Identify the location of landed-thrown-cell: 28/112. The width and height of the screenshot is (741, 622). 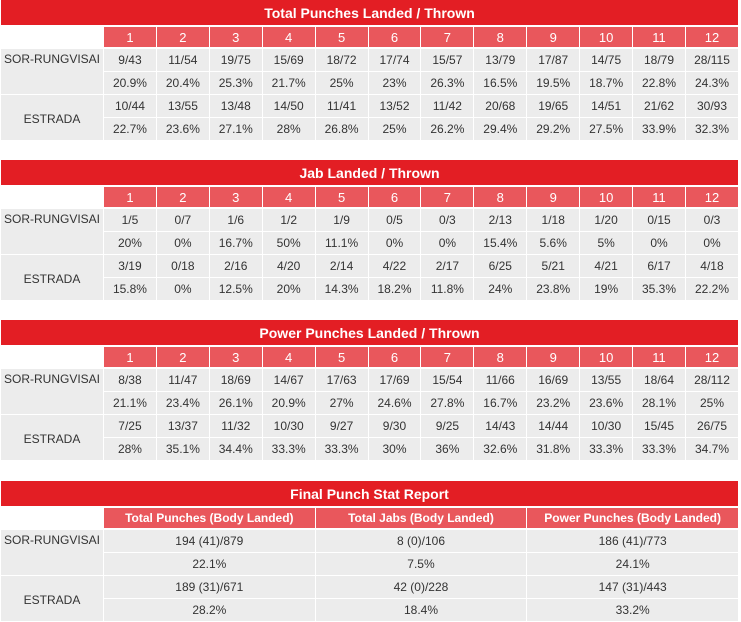
(711, 380).